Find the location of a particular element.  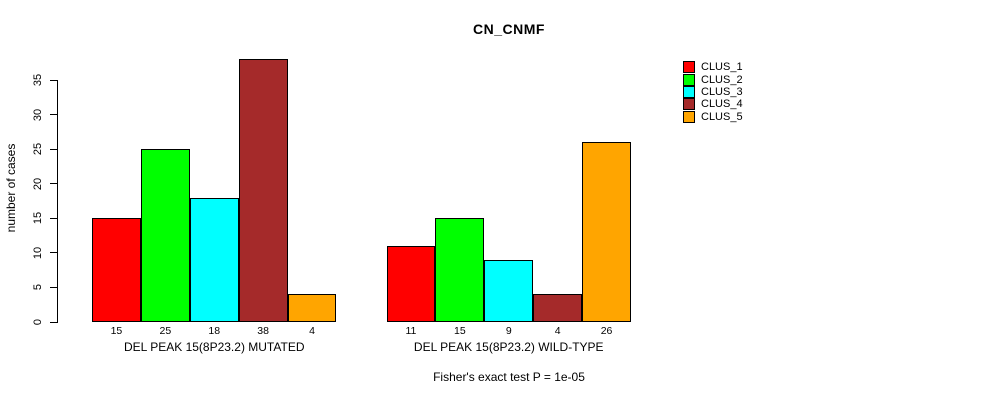

bar-clus_3-group1 is located at coordinates (214, 259).